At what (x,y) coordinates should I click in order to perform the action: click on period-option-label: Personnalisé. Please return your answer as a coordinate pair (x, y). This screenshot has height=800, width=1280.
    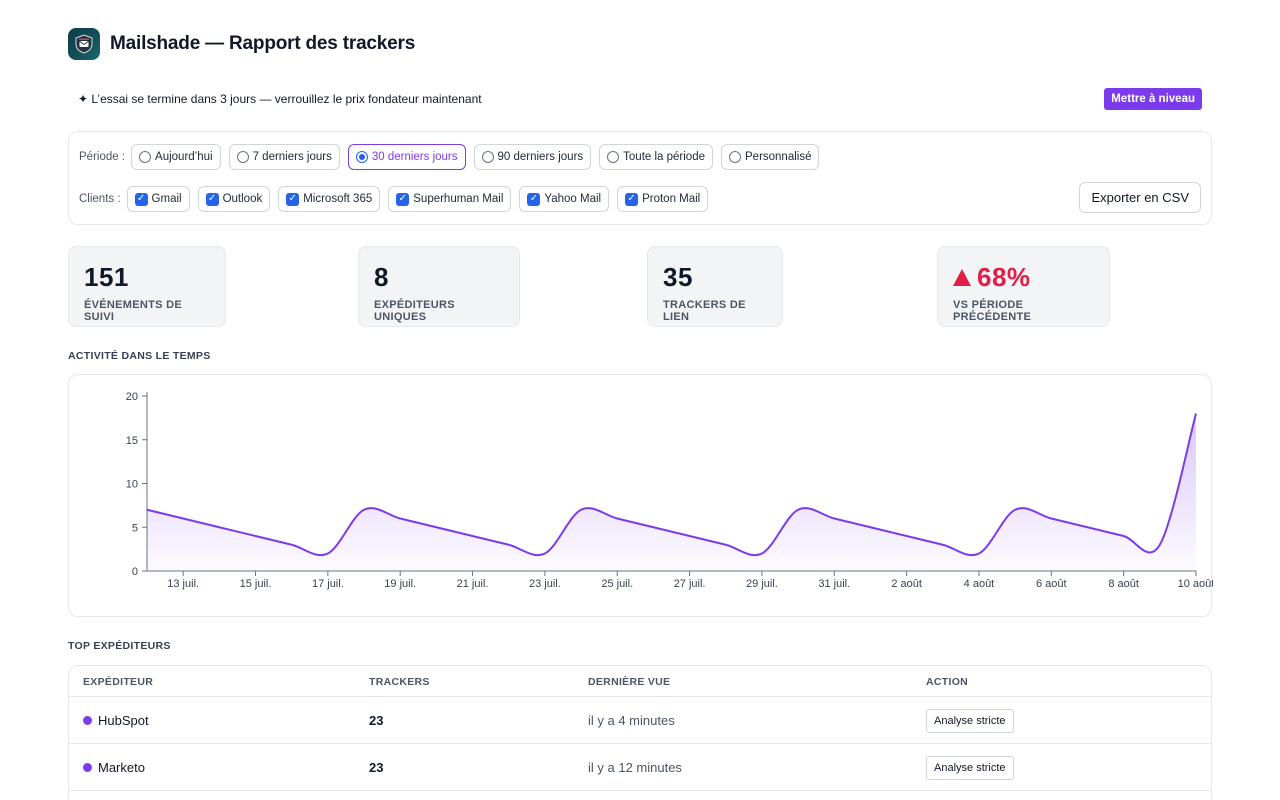
    Looking at the image, I should click on (778, 157).